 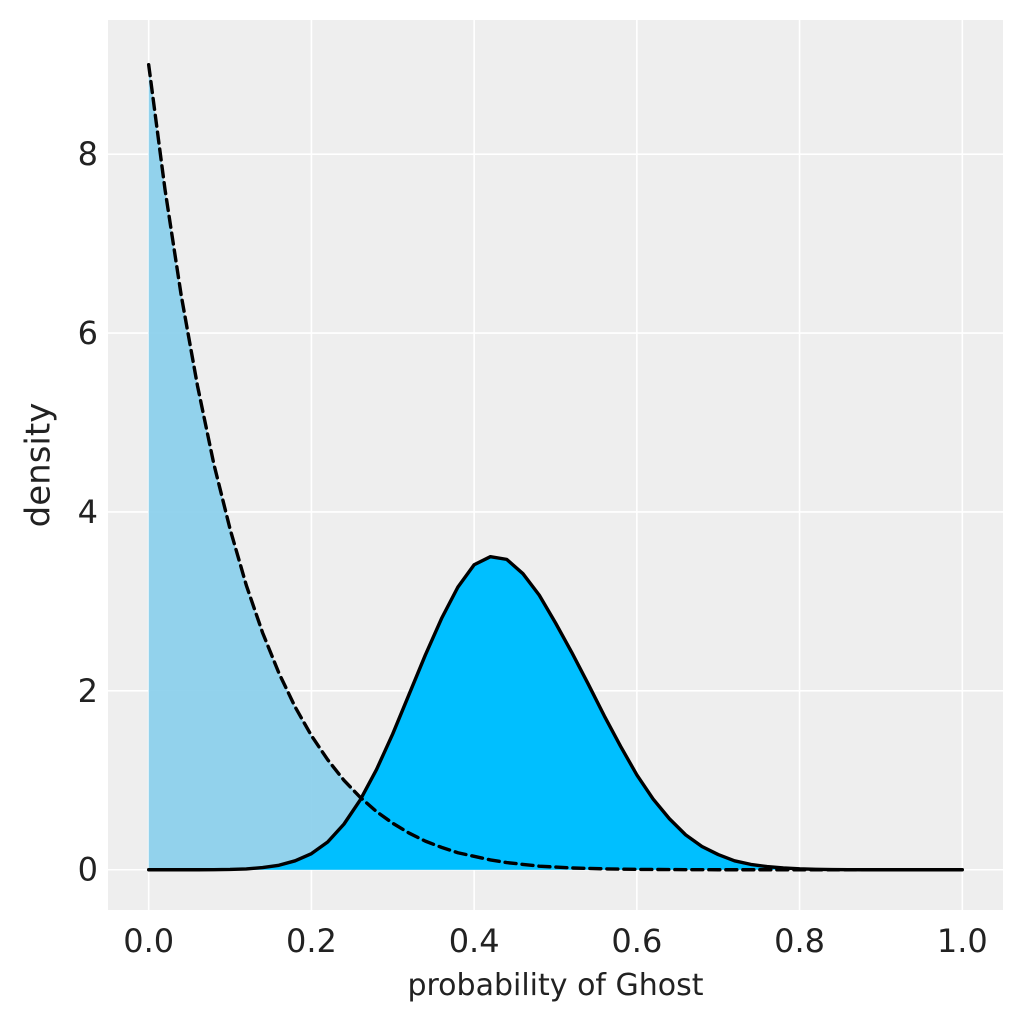 I want to click on x-axis-label: probability of Ghost, so click(x=555, y=985).